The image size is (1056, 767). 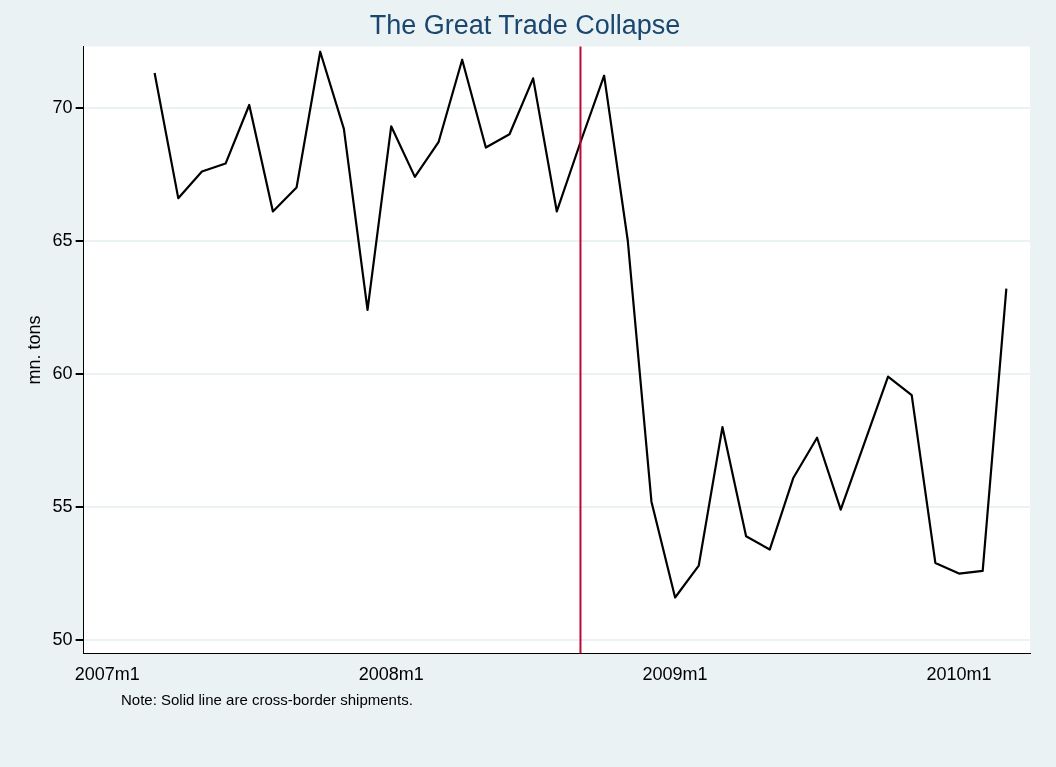 I want to click on y-tick-label: 55, so click(x=62, y=505).